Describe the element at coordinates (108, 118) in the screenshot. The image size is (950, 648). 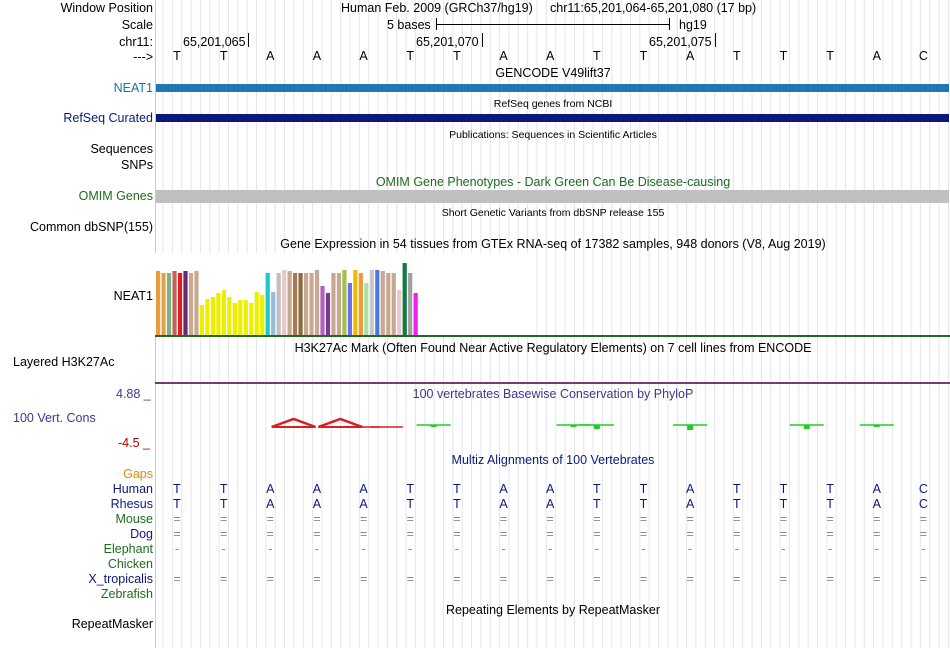
I see `refseq-track-label: RefSeq Curated` at that location.